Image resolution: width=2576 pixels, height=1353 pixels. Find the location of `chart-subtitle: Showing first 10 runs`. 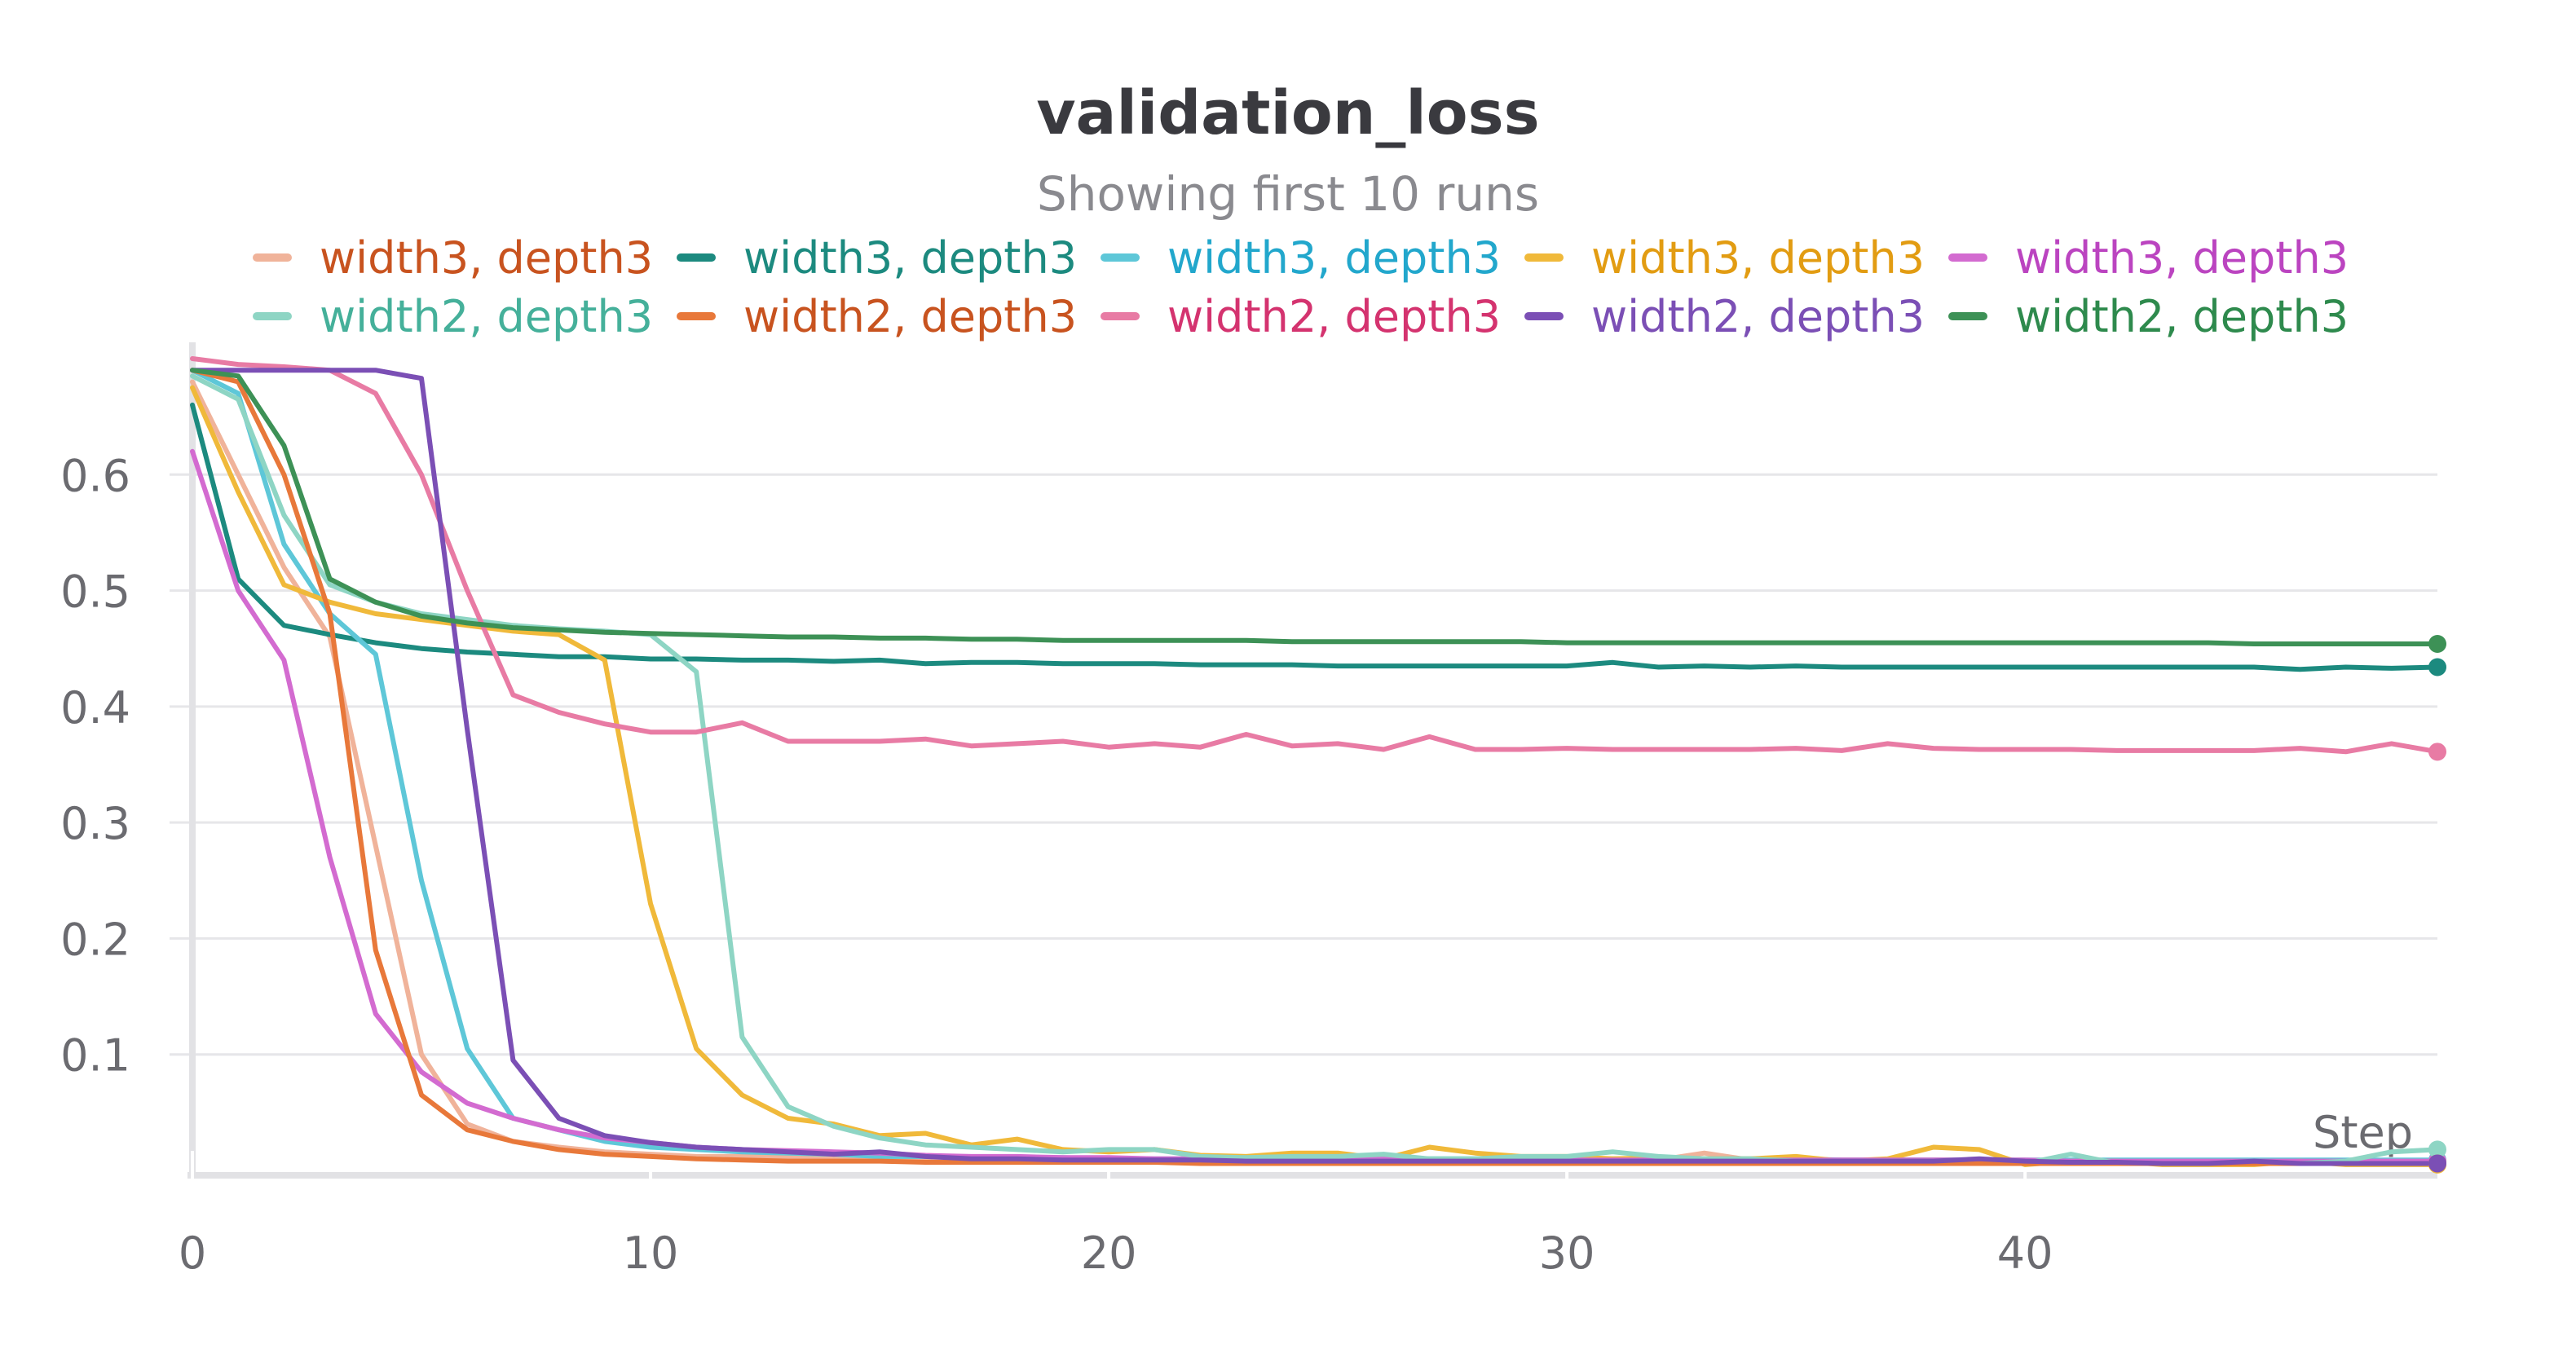

chart-subtitle: Showing first 10 runs is located at coordinates (1288, 194).